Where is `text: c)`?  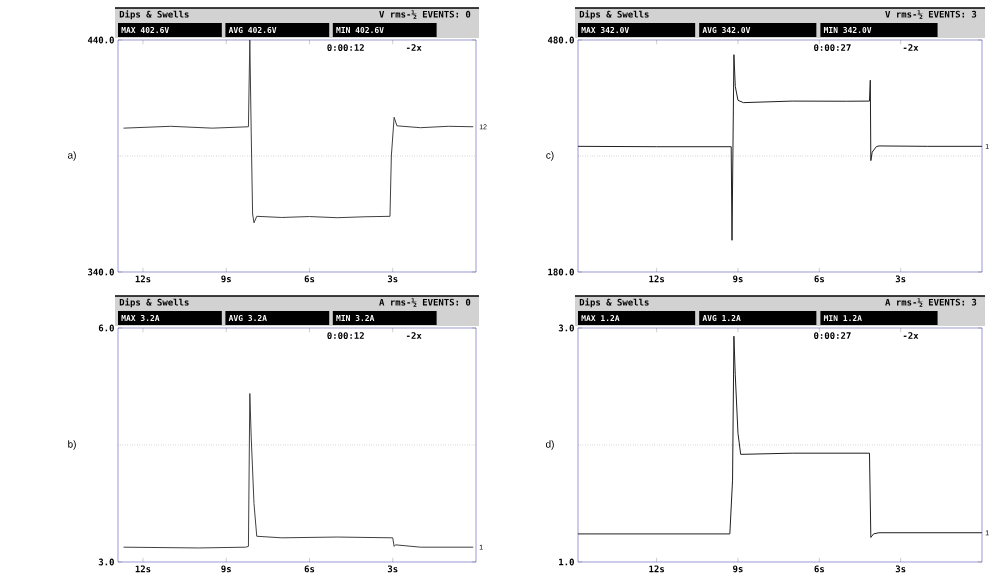
text: c) is located at coordinates (550, 156).